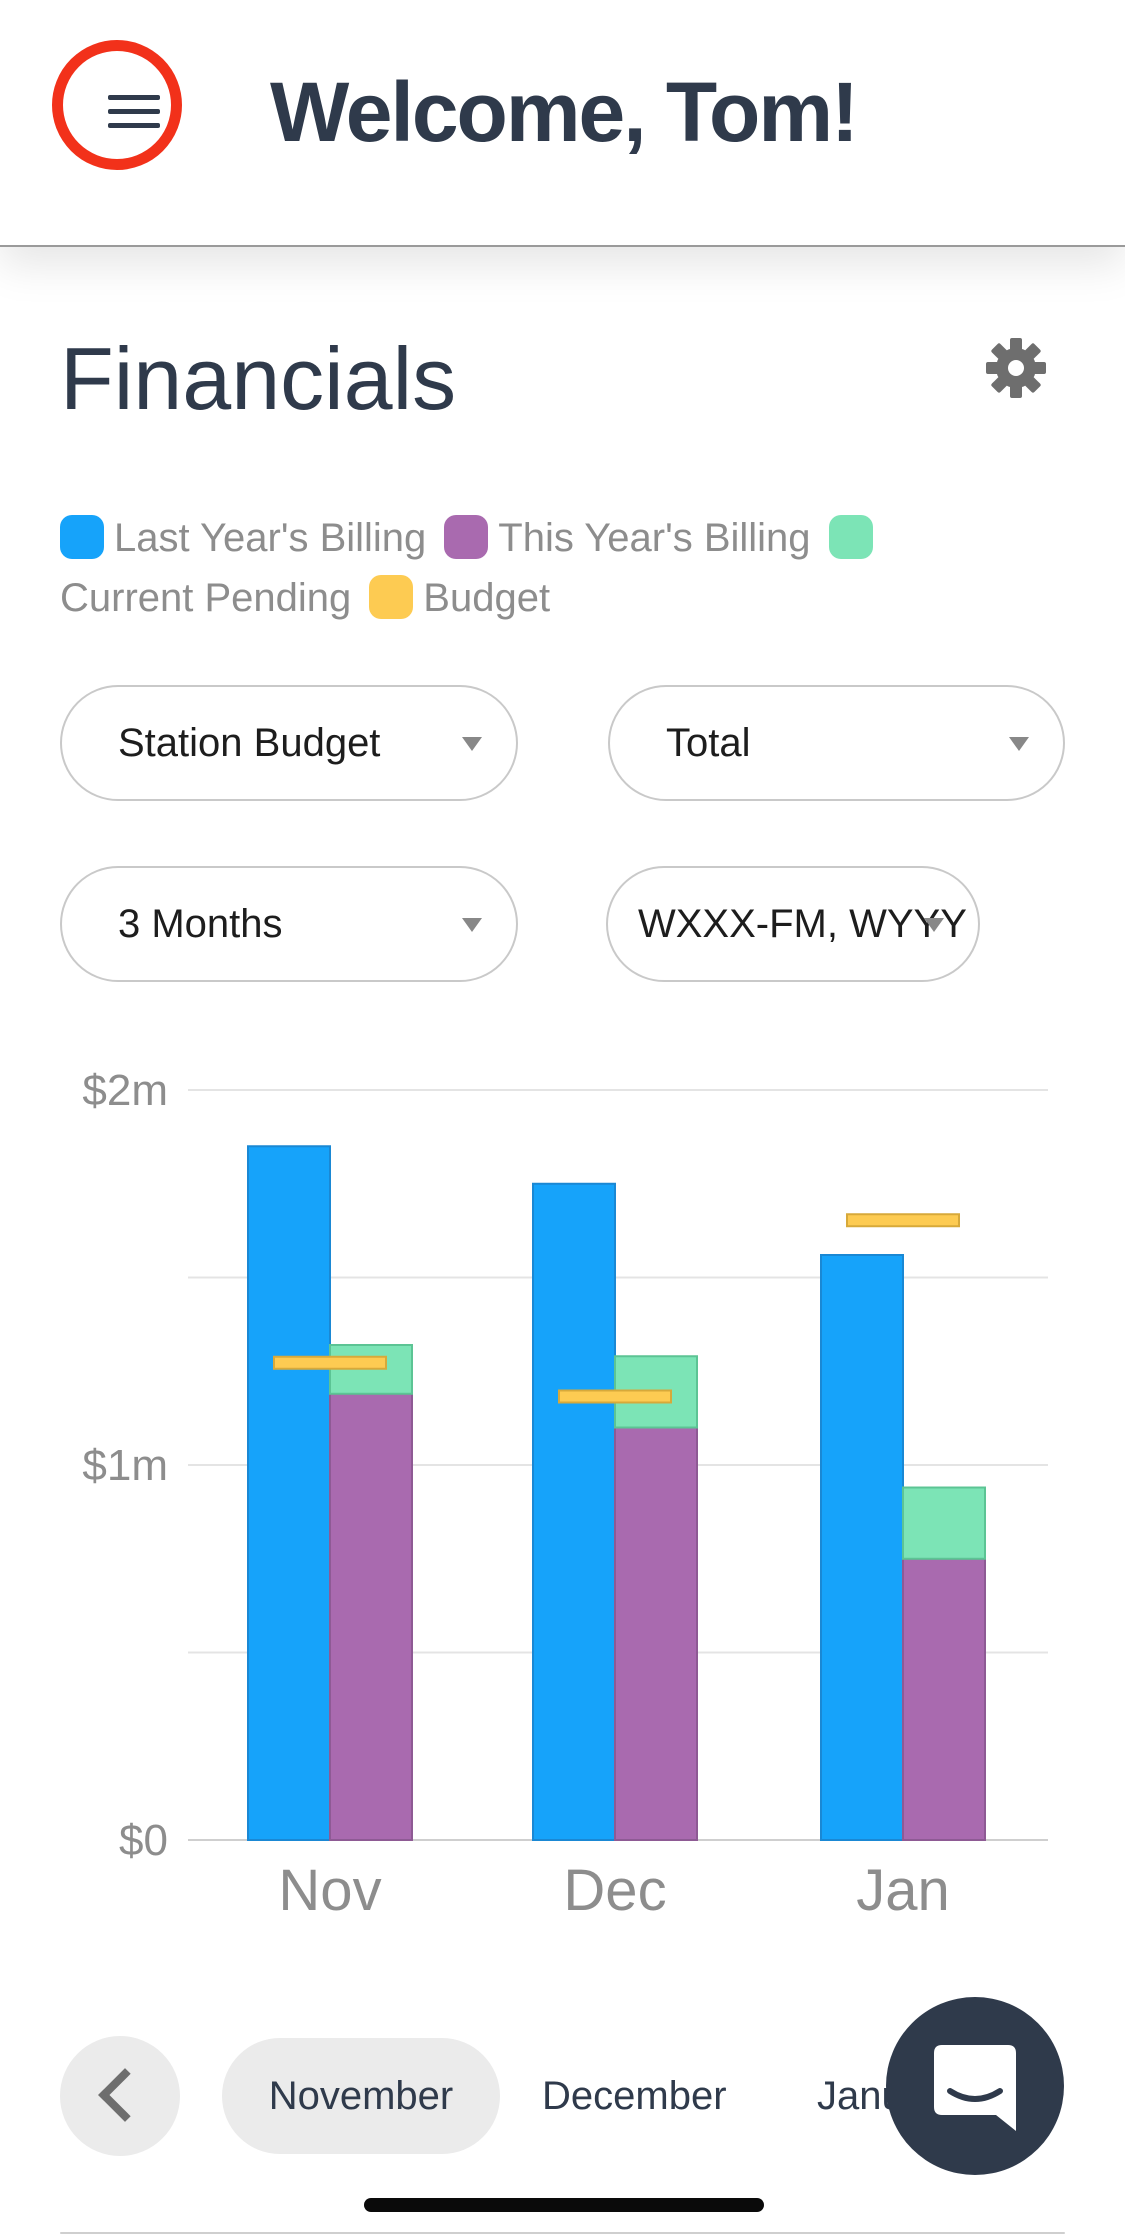  I want to click on x-tick-label: Nov, so click(329, 1890).